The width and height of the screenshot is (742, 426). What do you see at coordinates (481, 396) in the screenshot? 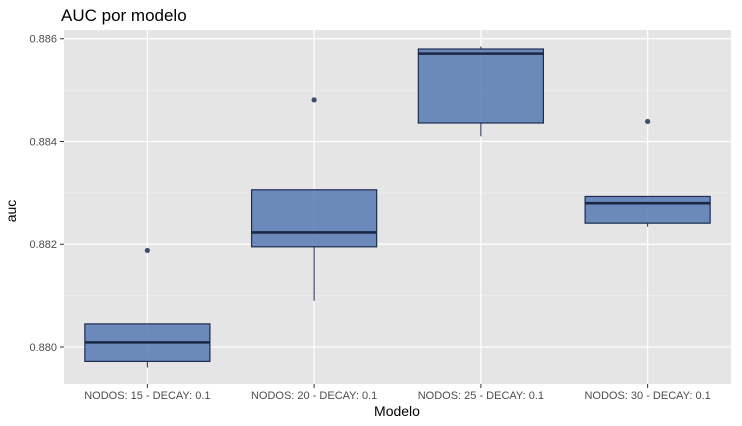
I see `x-tick-label: NODOS: 25 - DECAY: 0.1` at bounding box center [481, 396].